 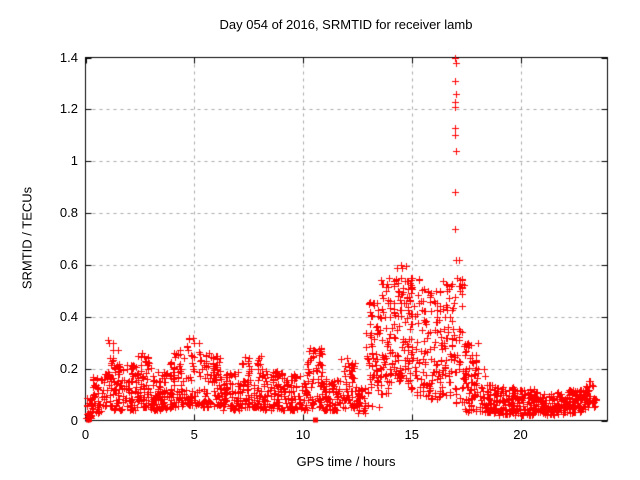 What do you see at coordinates (68, 264) in the screenshot?
I see `y-tick-label: 0.6` at bounding box center [68, 264].